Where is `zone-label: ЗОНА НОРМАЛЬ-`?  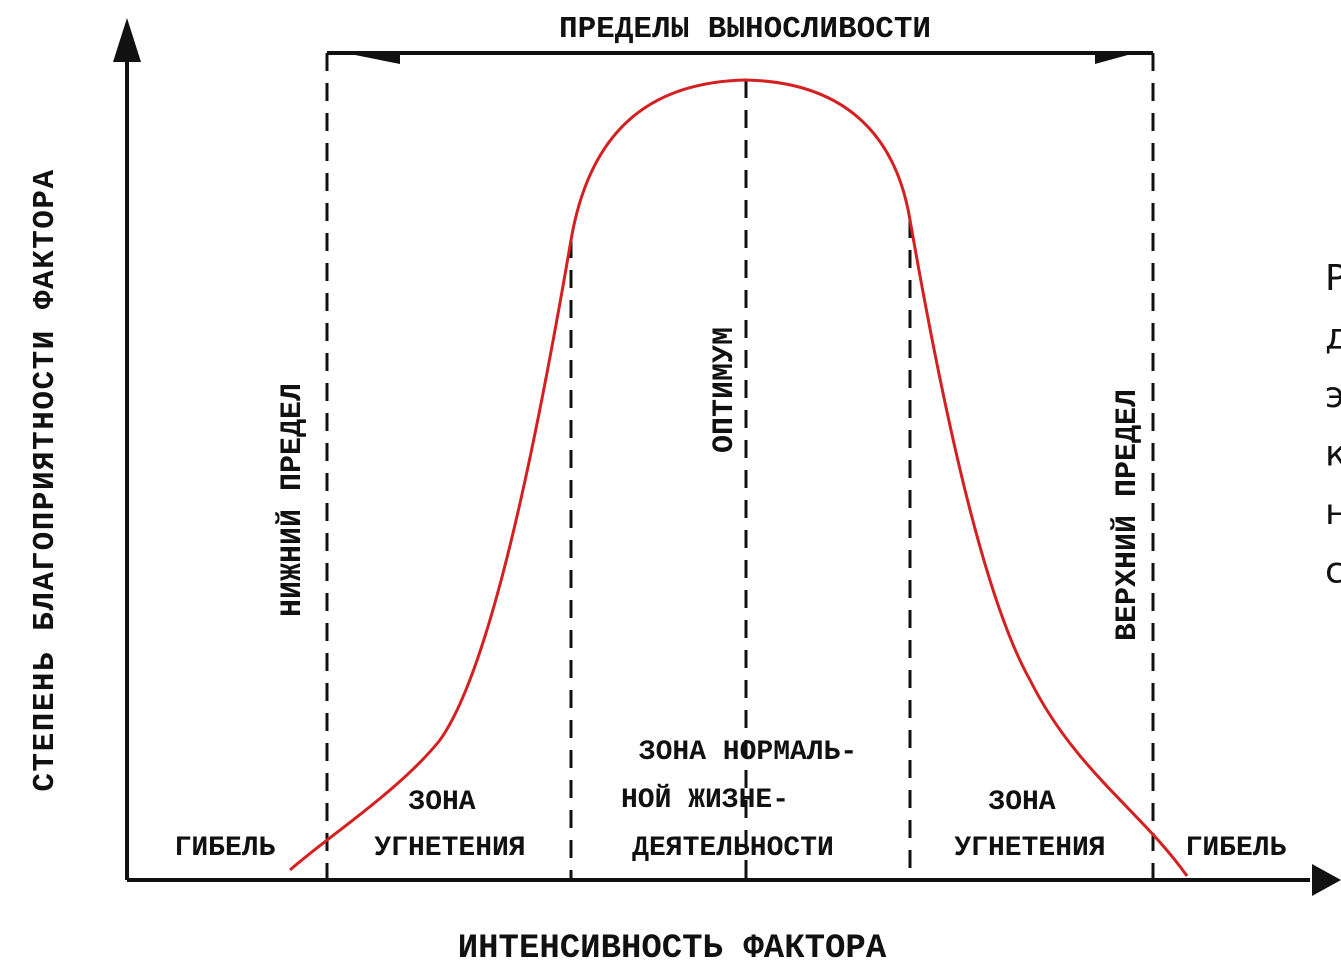
zone-label: ЗОНА НОРМАЛЬ- is located at coordinates (748, 752).